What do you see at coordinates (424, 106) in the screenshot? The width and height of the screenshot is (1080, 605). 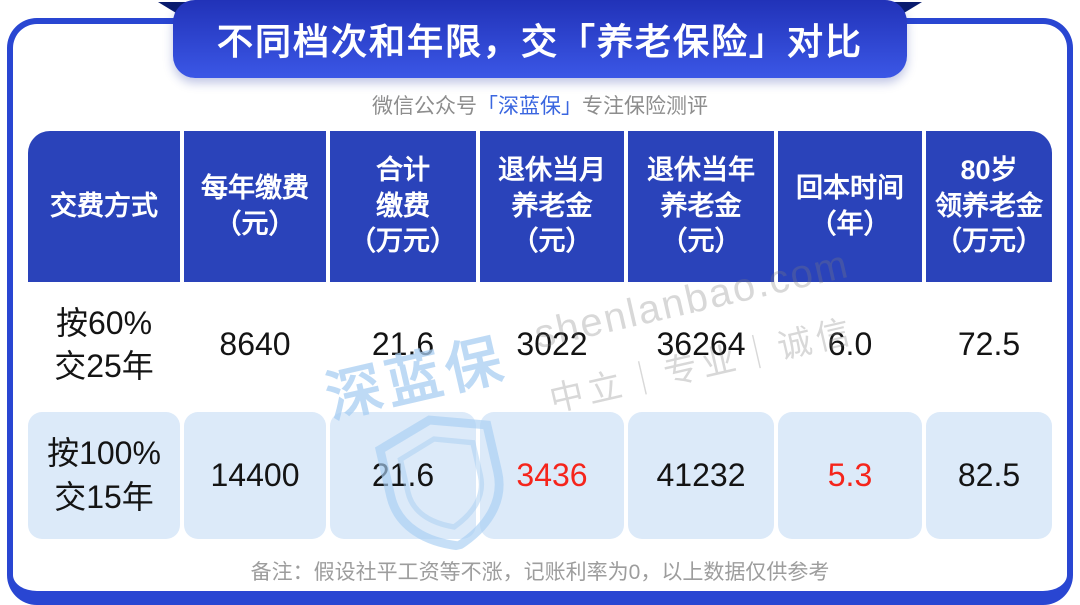 I see `subtitle-prefix: 微信公众号` at bounding box center [424, 106].